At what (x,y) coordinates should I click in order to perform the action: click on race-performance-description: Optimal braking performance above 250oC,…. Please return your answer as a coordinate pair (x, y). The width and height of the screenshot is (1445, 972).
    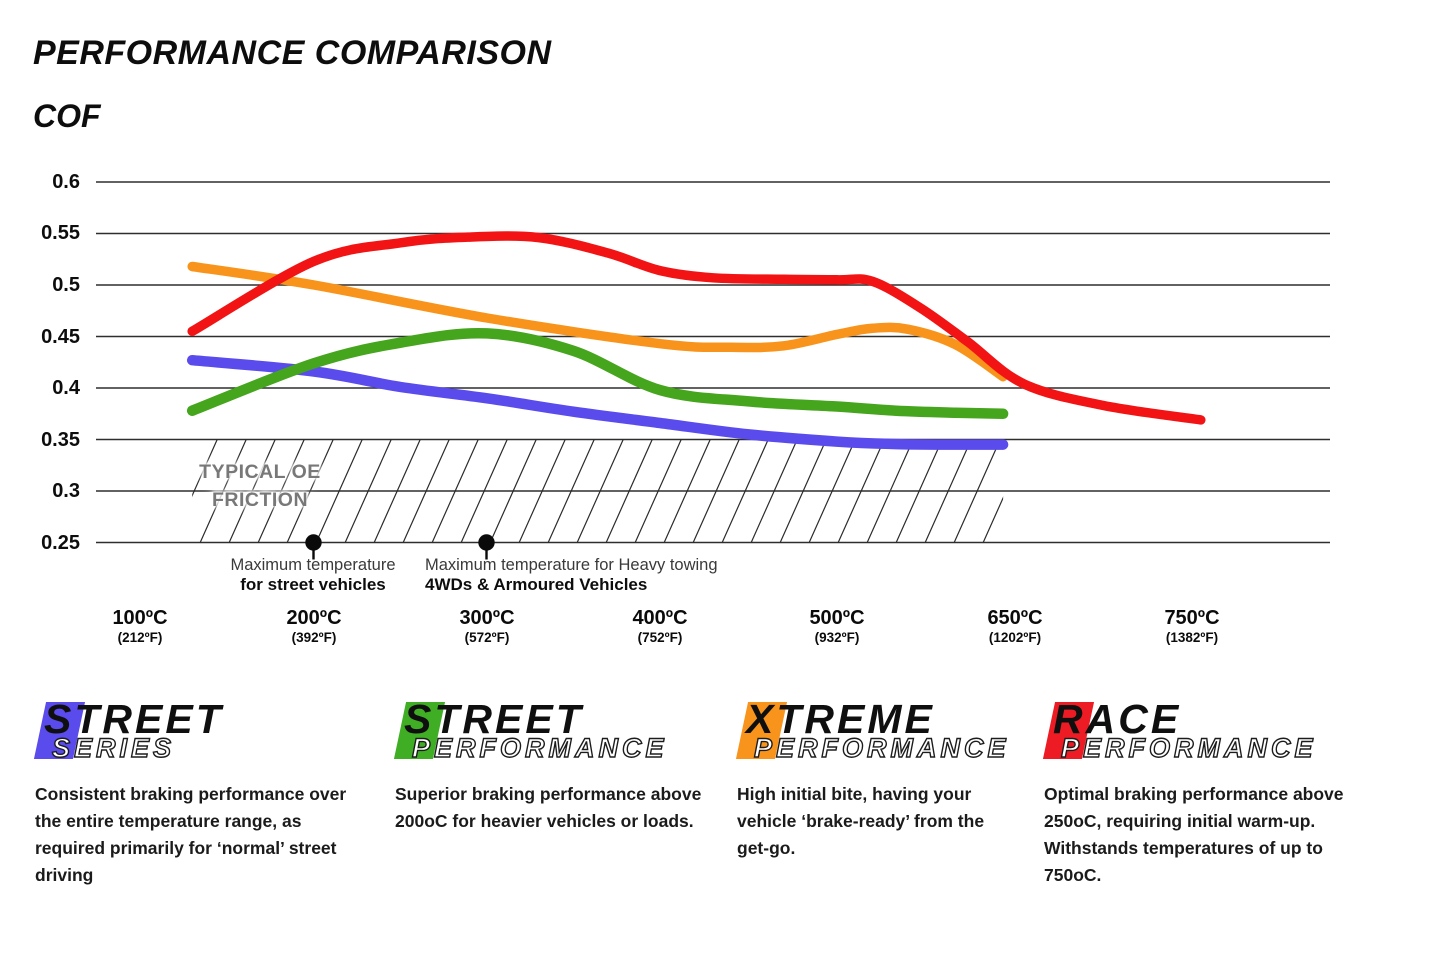
    Looking at the image, I should click on (1194, 834).